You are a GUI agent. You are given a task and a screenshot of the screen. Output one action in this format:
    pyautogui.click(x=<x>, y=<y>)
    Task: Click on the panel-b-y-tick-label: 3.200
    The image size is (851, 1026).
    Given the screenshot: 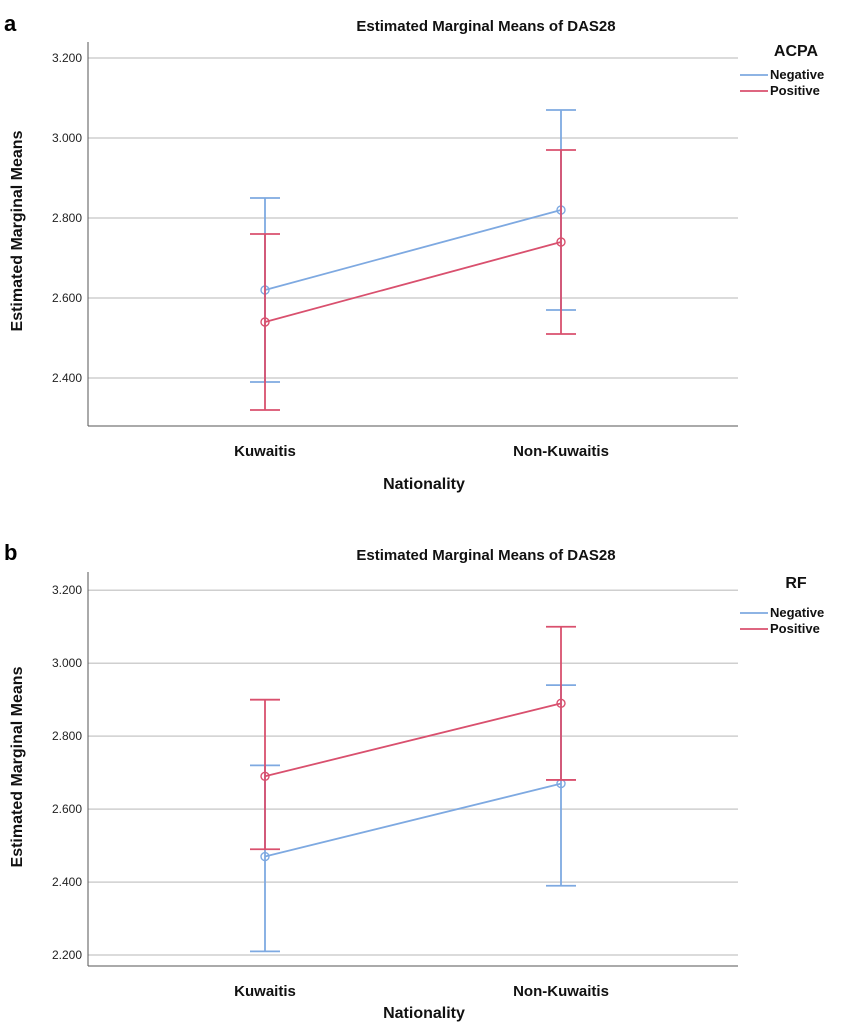 What is the action you would take?
    pyautogui.click(x=67, y=590)
    